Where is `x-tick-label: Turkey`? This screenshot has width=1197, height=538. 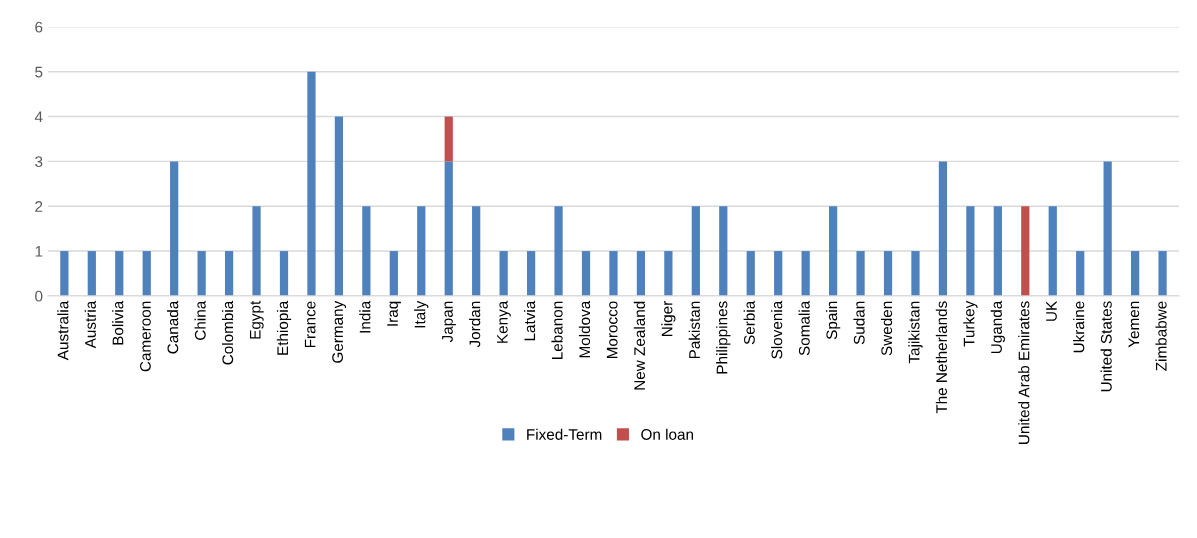 x-tick-label: Turkey is located at coordinates (970, 323).